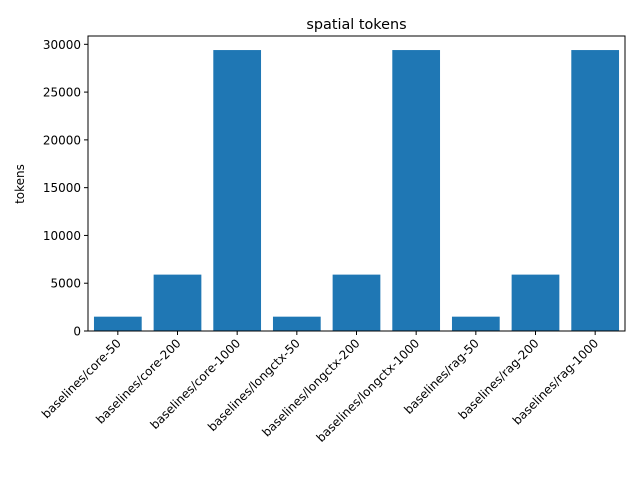  I want to click on y-tick-label: 5000, so click(65, 284).